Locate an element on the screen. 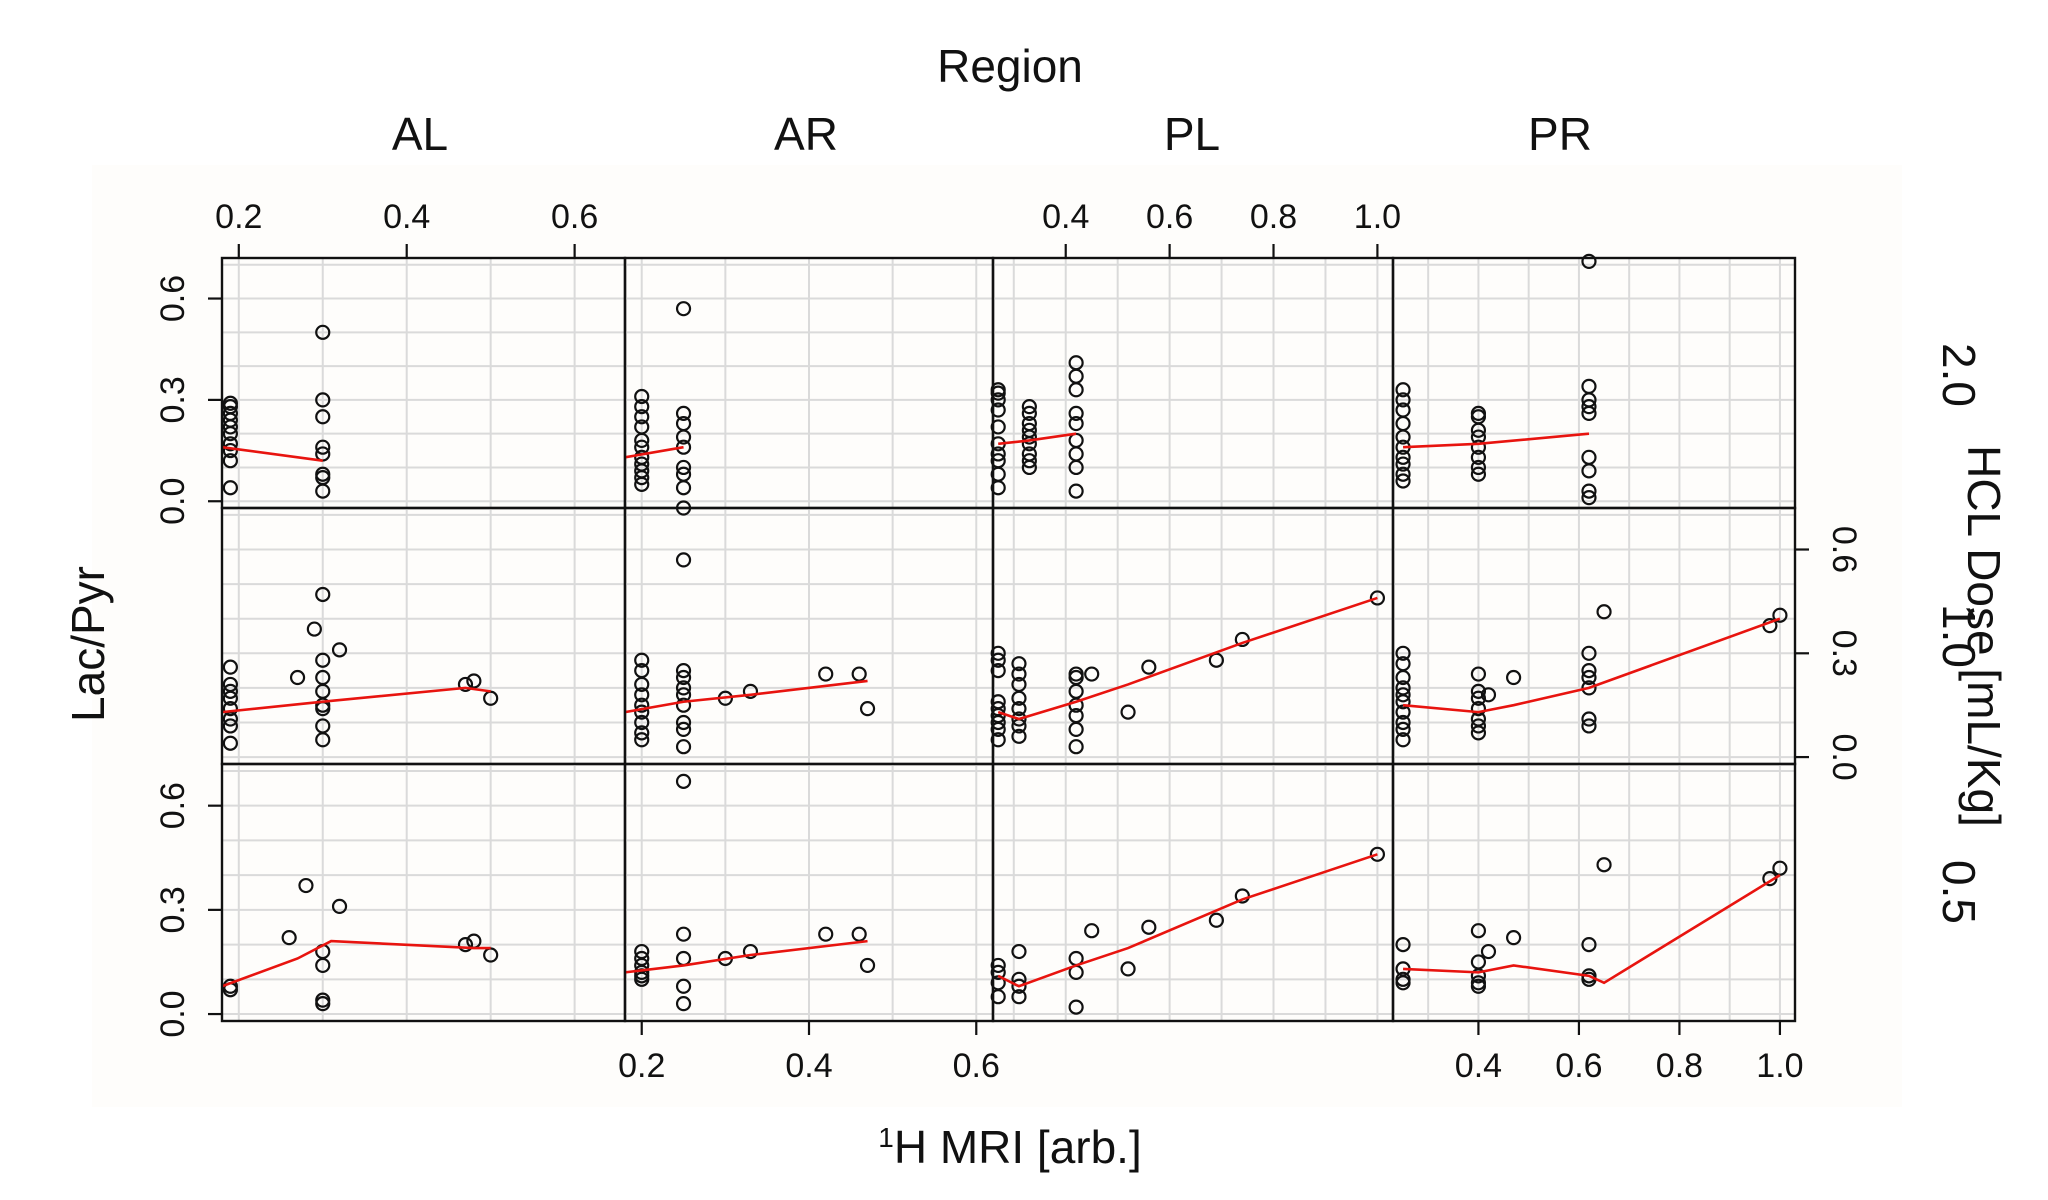  x-tick-label: 1.0 is located at coordinates (1377, 217).